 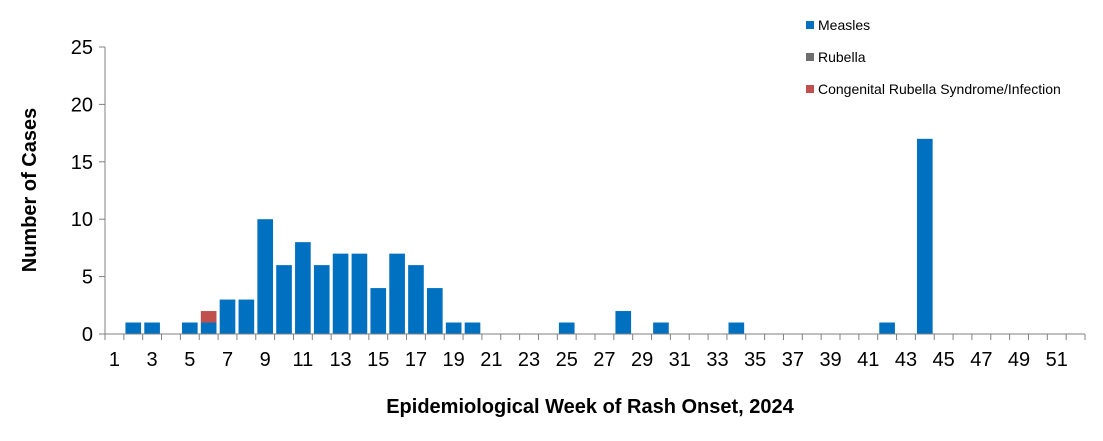 I want to click on bar-week-2-measles, so click(x=133, y=328).